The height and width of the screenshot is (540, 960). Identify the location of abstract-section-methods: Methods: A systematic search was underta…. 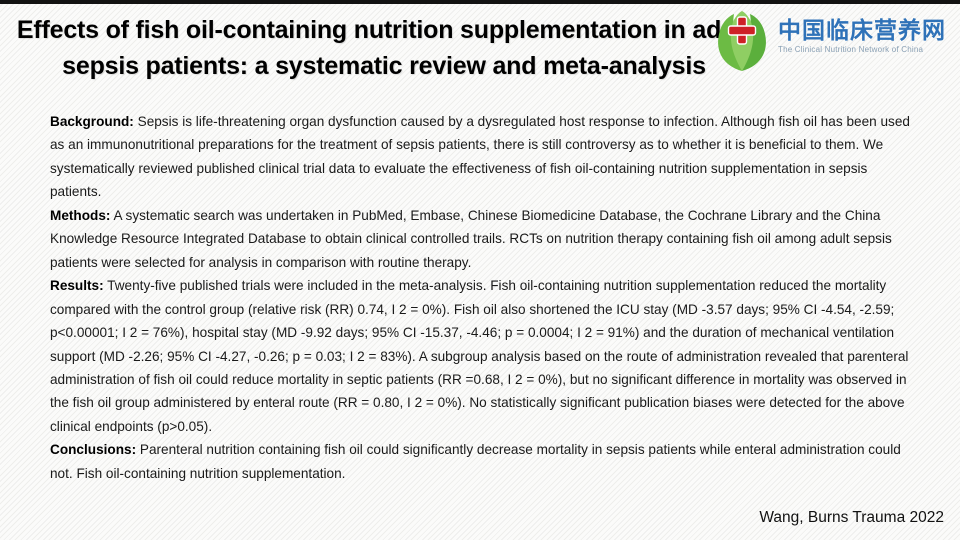
(481, 239).